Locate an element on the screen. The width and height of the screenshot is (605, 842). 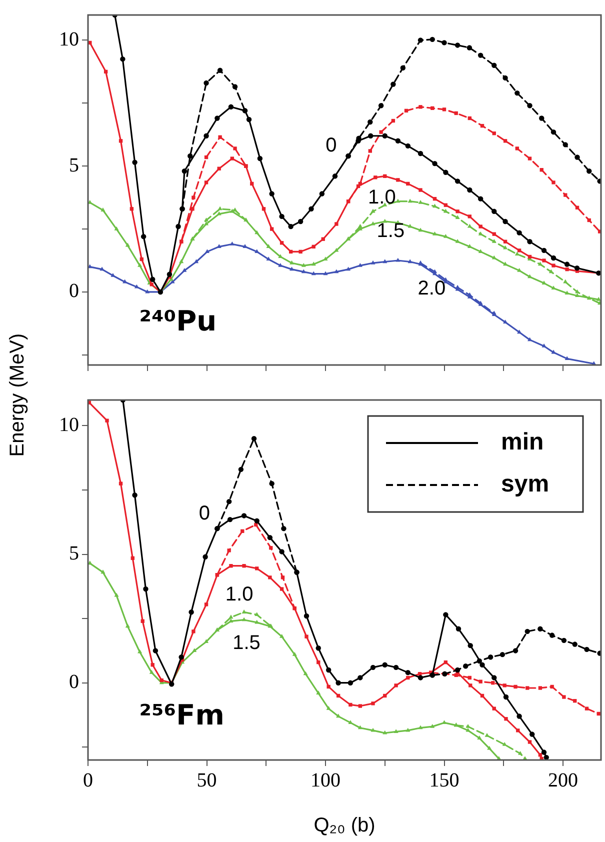
y-axis-title: Energy (MeV) is located at coordinates (18, 395).